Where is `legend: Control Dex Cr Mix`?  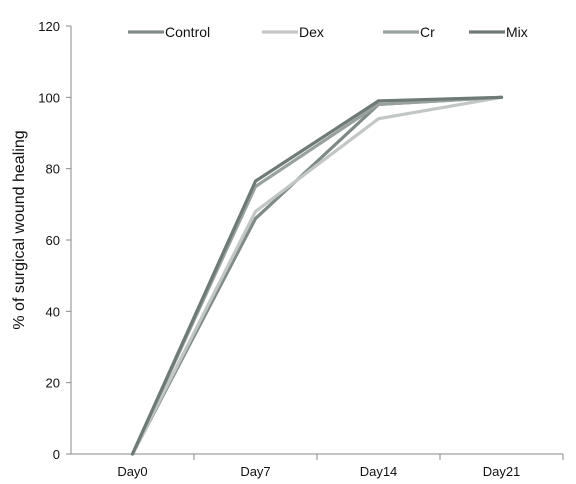 legend: Control Dex Cr Mix is located at coordinates (328, 32).